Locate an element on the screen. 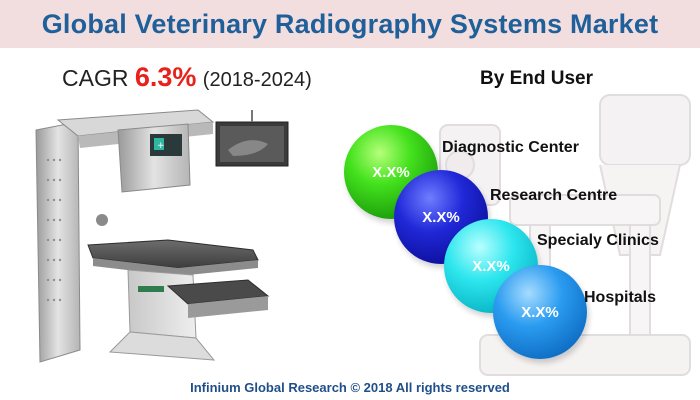 The height and width of the screenshot is (400, 700). cagr-period: (2018-2024) is located at coordinates (257, 80).